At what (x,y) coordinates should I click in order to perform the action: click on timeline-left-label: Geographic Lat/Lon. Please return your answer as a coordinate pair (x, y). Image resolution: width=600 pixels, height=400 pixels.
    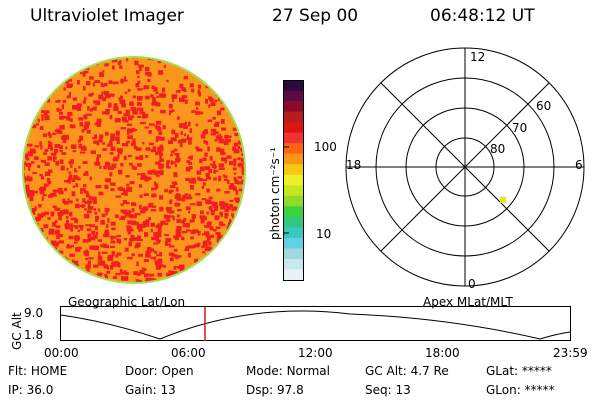
    Looking at the image, I should click on (127, 302).